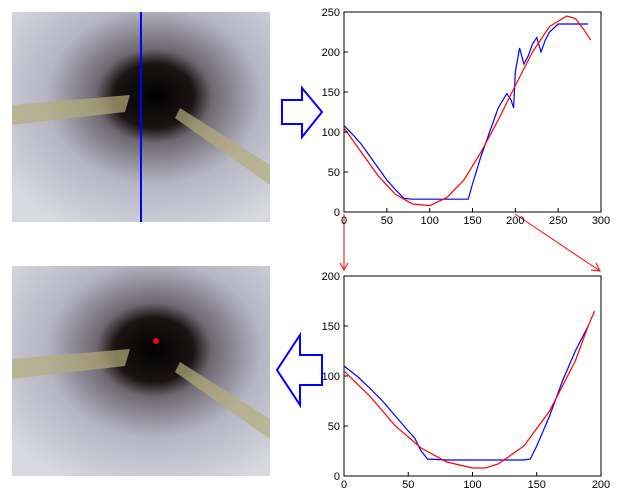 The width and height of the screenshot is (622, 495). Describe the element at coordinates (331, 13) in the screenshot. I see `y-tick-label: 250` at that location.